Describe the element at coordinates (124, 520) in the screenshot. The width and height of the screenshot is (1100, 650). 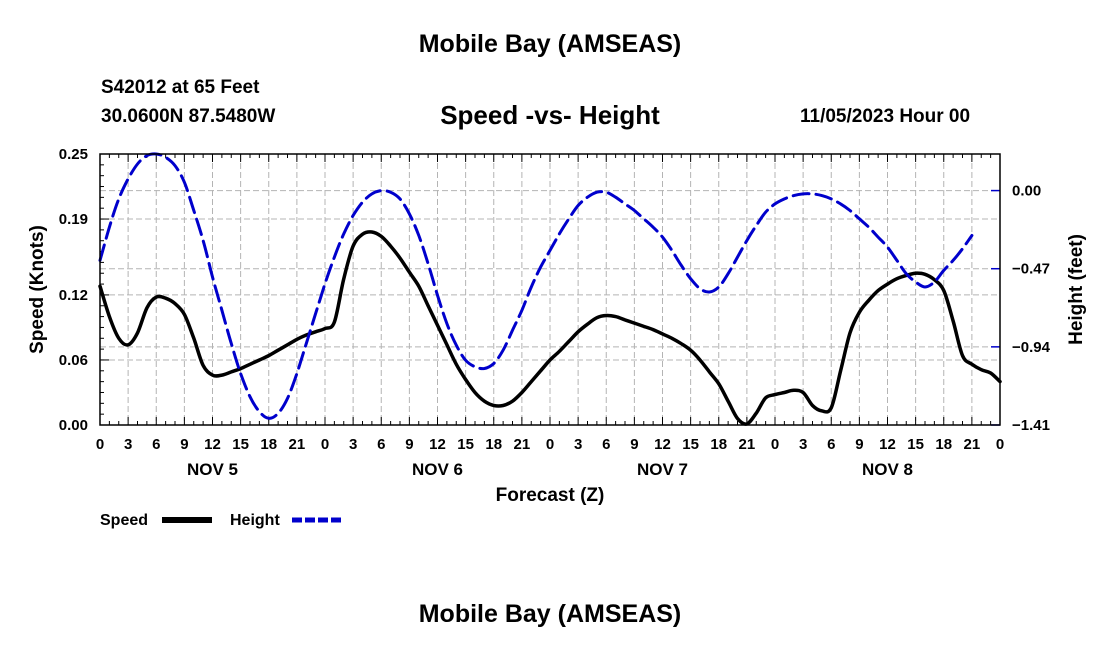
I see `legend-label-speed: Speed` at that location.